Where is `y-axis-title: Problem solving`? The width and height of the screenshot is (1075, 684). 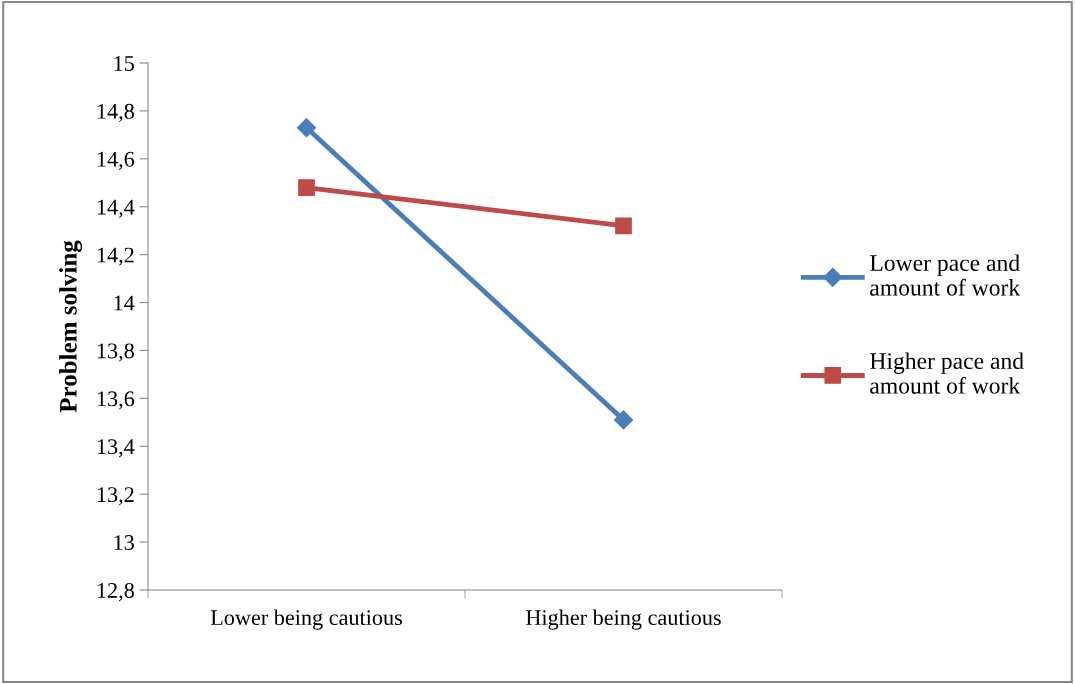
y-axis-title: Problem solving is located at coordinates (71, 326).